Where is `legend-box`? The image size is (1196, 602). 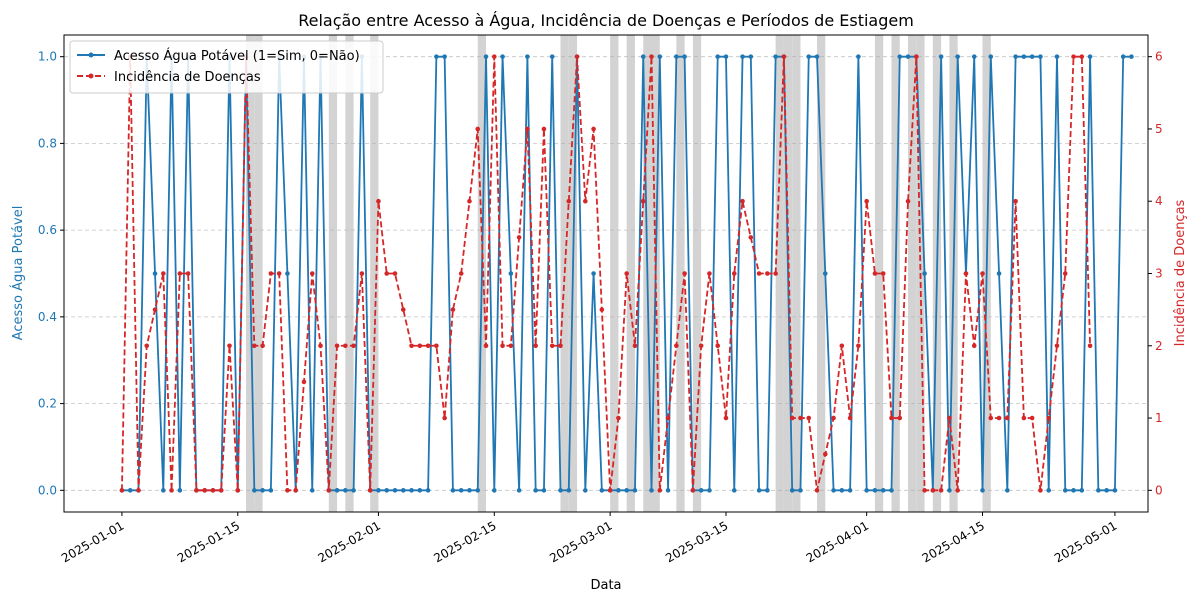
legend-box is located at coordinates (226, 67).